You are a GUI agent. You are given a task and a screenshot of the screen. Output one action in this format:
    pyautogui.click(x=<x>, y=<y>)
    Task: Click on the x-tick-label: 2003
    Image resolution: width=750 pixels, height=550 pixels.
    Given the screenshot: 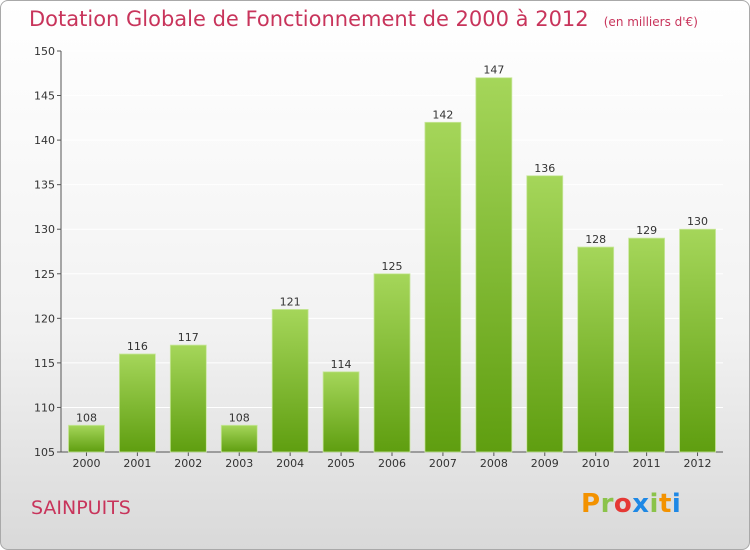 What is the action you would take?
    pyautogui.click(x=239, y=463)
    